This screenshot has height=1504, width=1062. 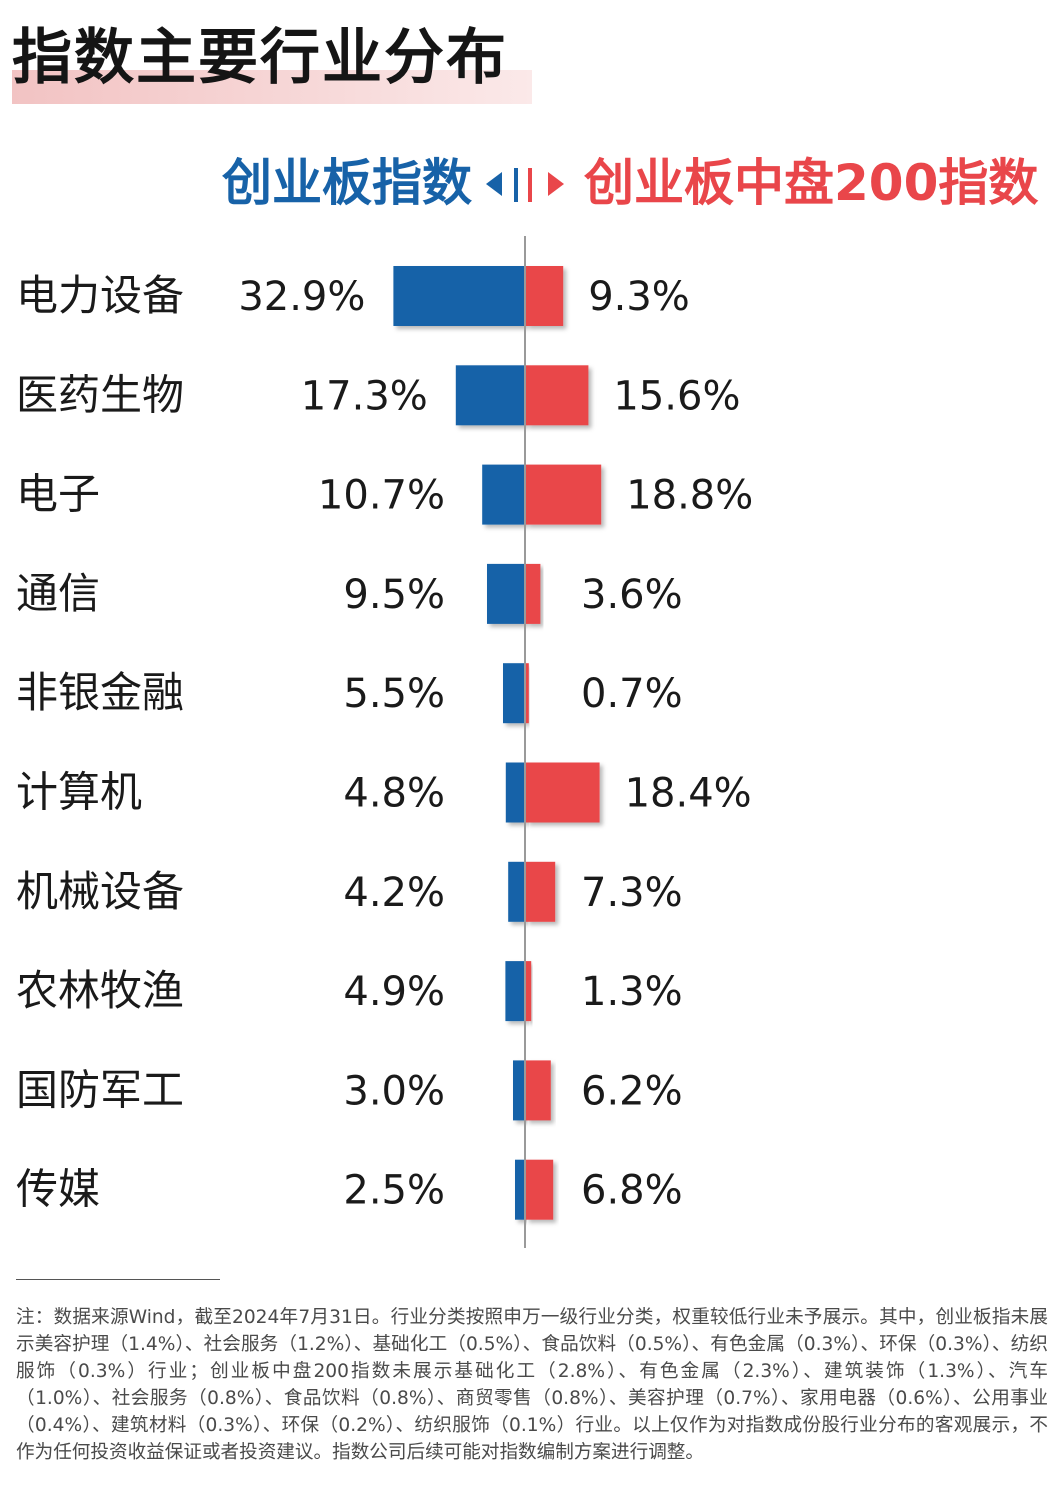 What do you see at coordinates (118, 1279) in the screenshot?
I see `footnote-divider` at bounding box center [118, 1279].